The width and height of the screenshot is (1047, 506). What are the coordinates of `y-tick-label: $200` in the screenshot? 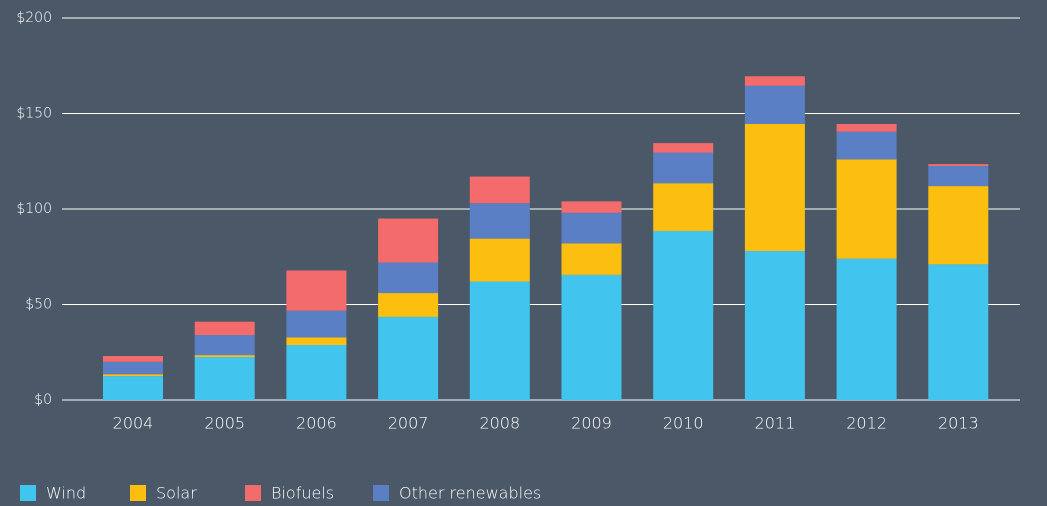 It's located at (34, 18).